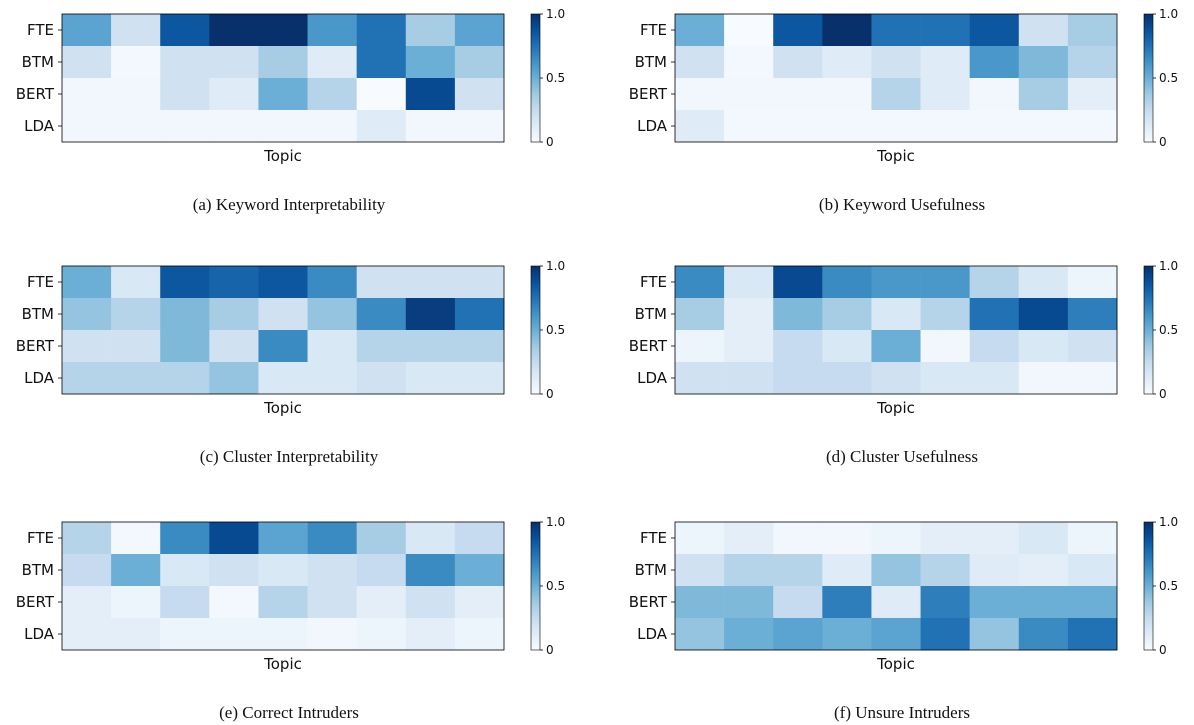 This screenshot has height=725, width=1194. Describe the element at coordinates (895, 408) in the screenshot. I see `x-axis-label: Topic` at that location.